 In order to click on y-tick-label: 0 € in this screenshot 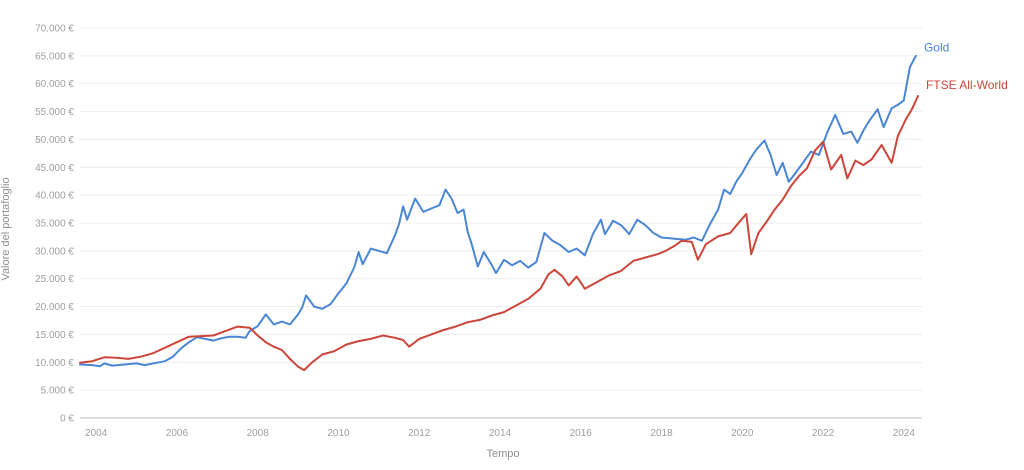, I will do `click(67, 419)`.